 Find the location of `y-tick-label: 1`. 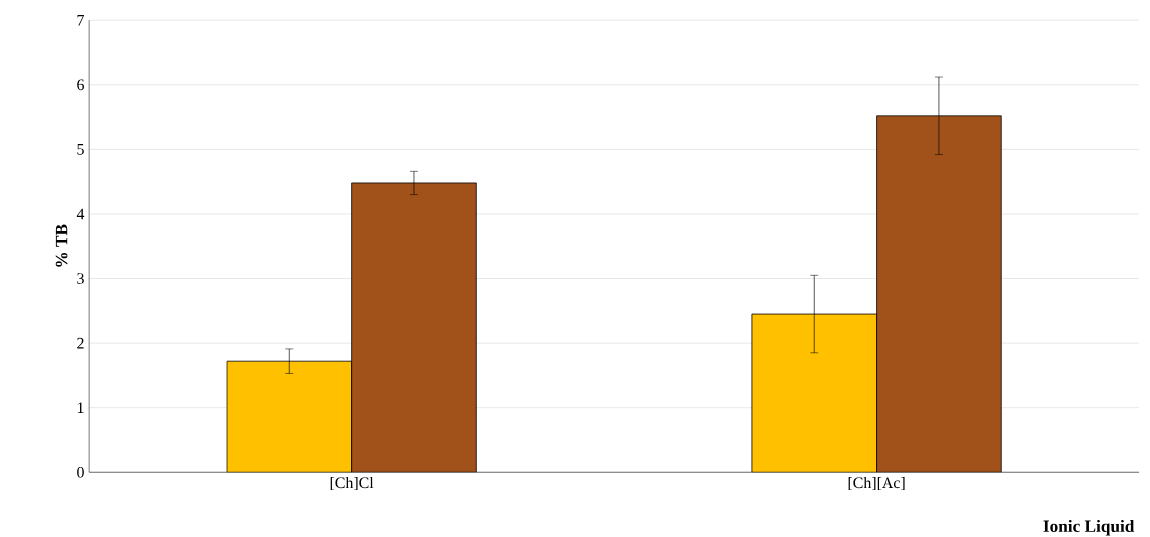

y-tick-label: 1 is located at coordinates (80, 407).